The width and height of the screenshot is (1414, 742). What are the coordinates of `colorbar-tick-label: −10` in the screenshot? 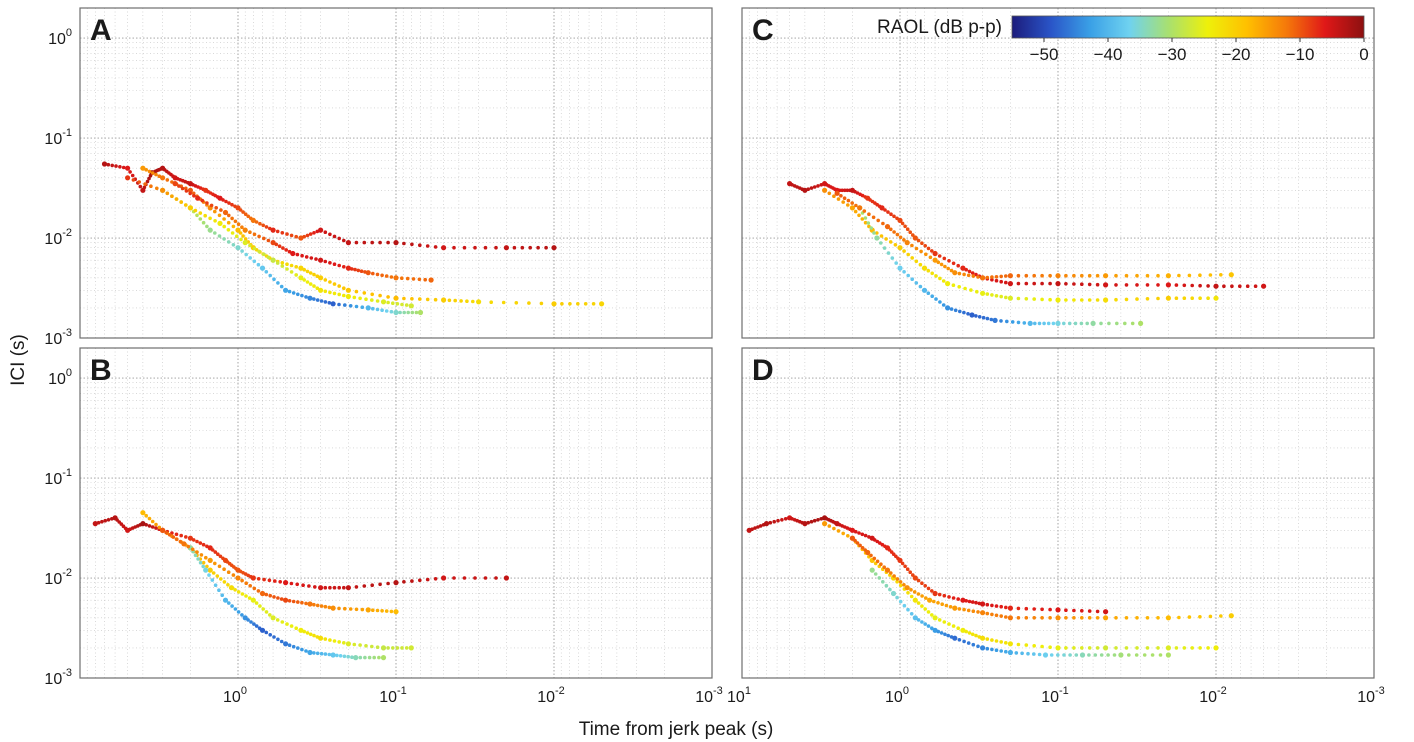 It's located at (1300, 54).